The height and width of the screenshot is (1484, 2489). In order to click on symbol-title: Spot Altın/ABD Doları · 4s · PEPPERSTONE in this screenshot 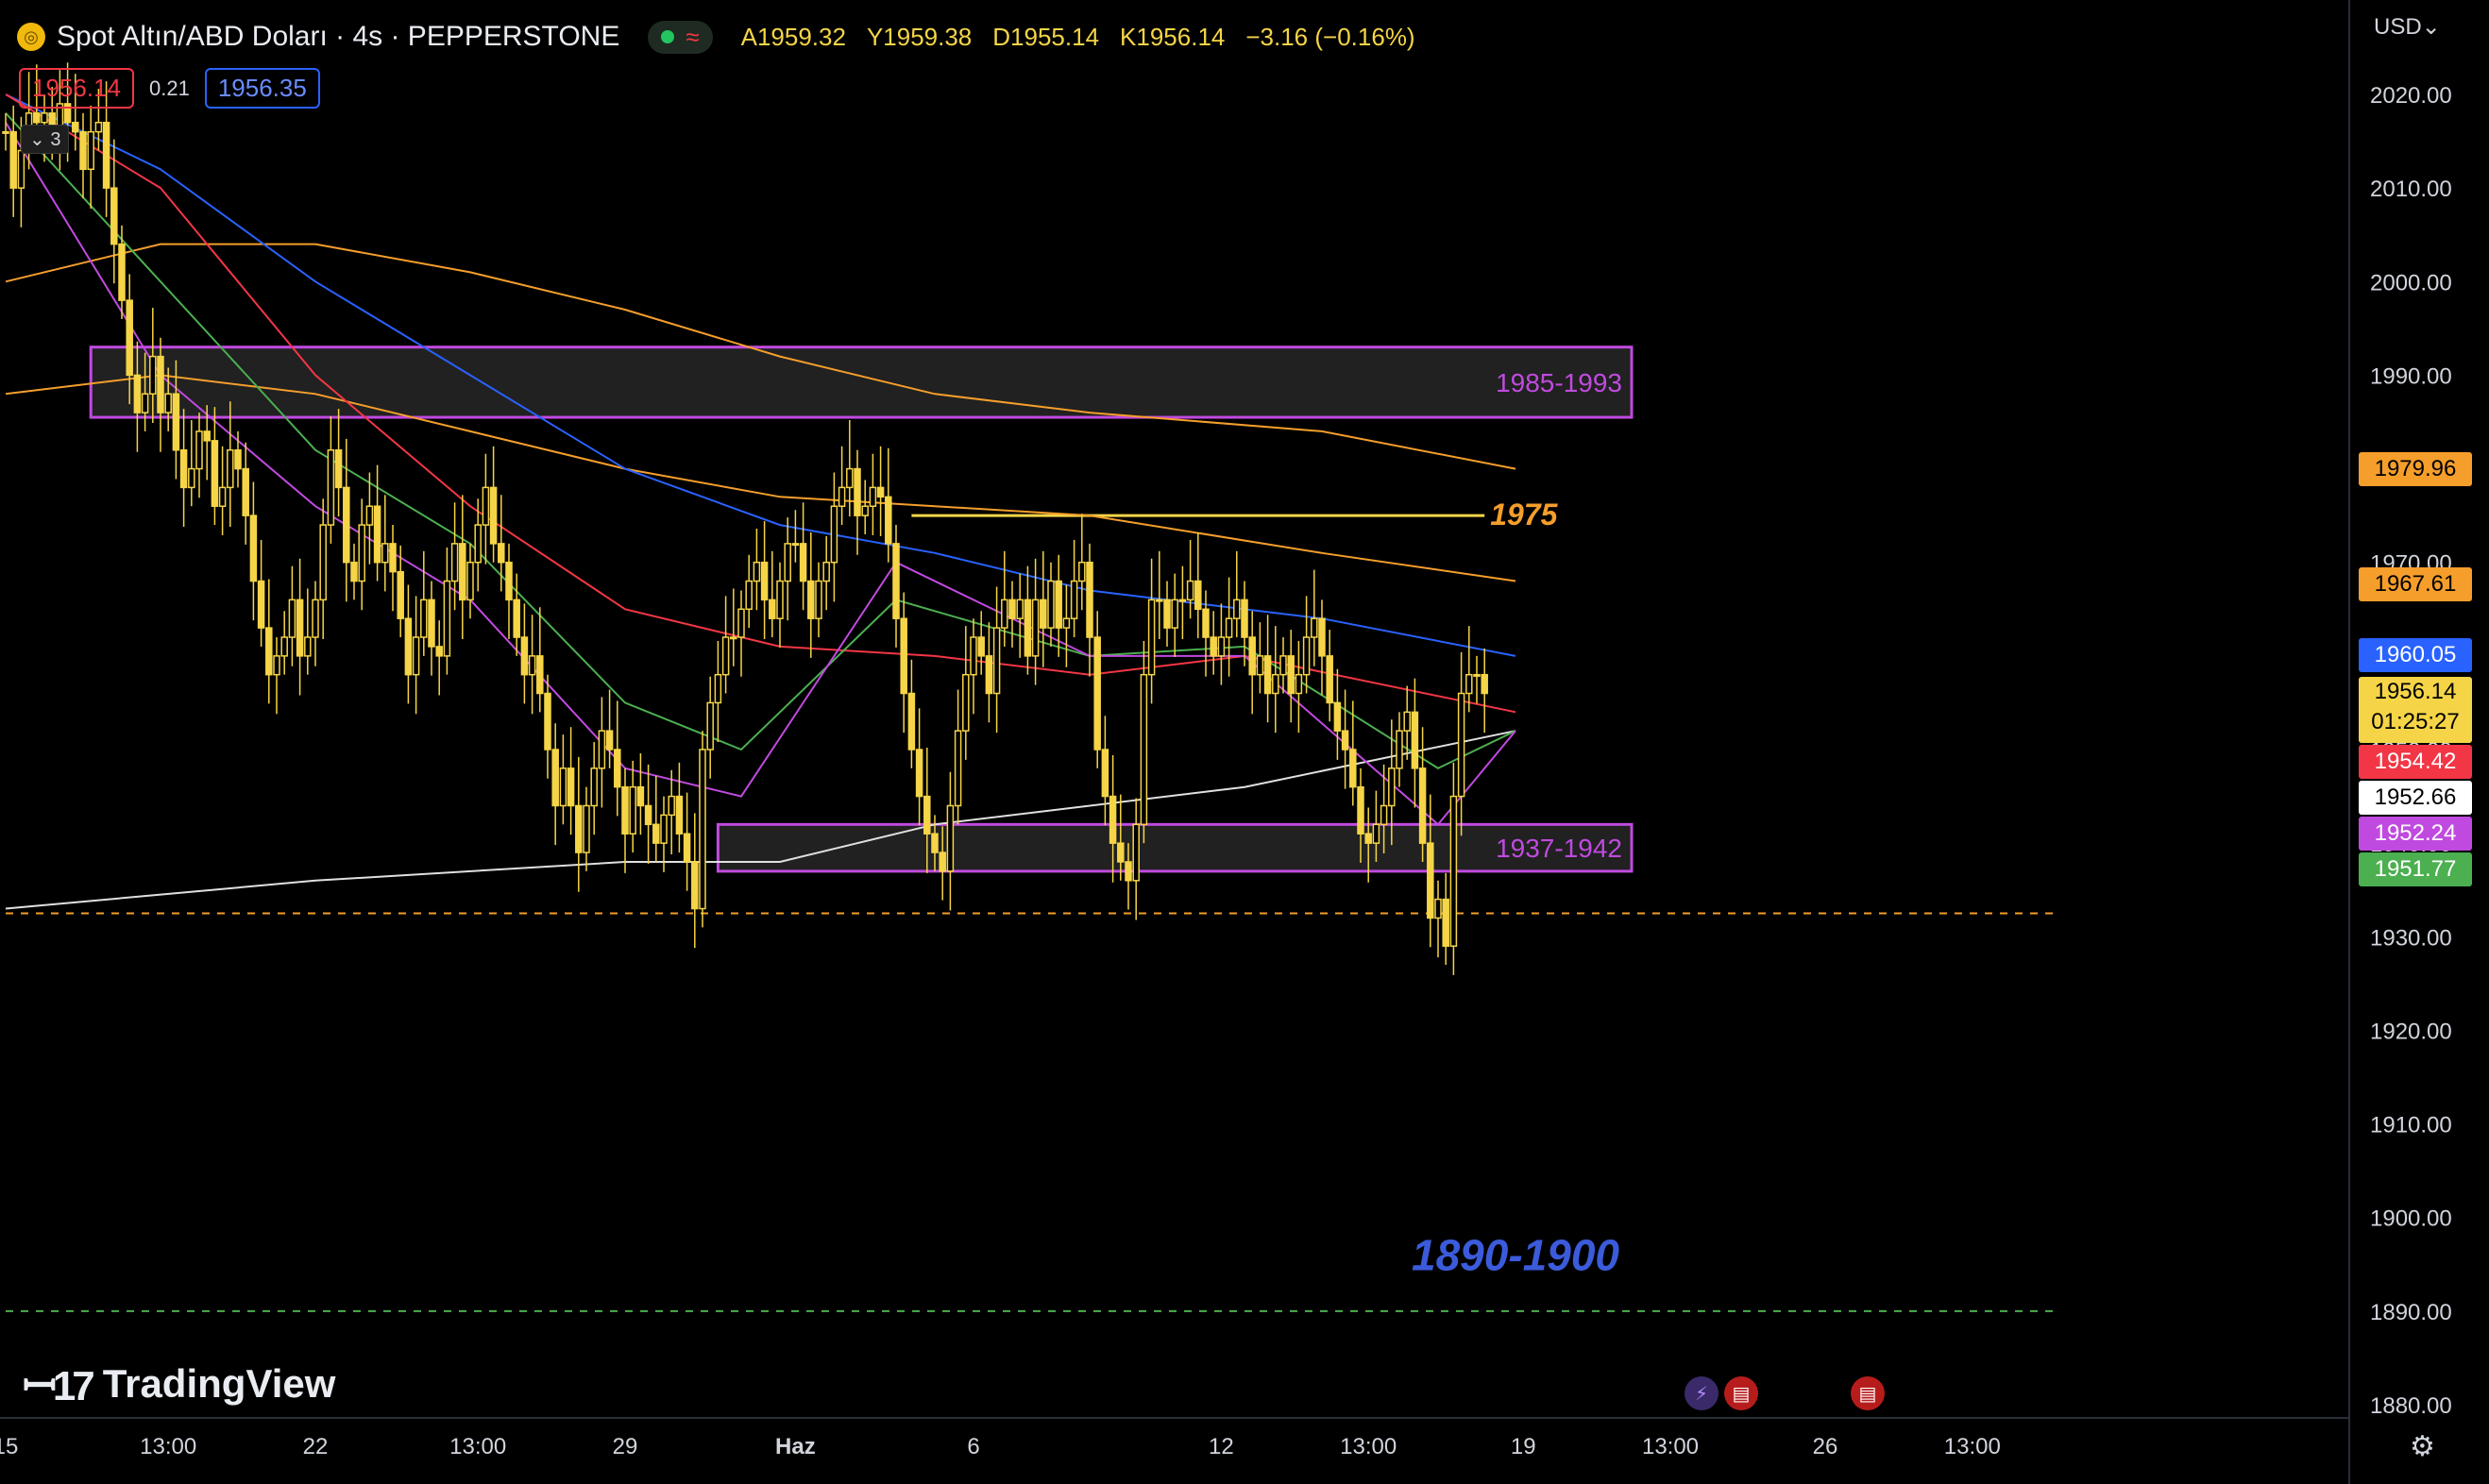, I will do `click(338, 36)`.